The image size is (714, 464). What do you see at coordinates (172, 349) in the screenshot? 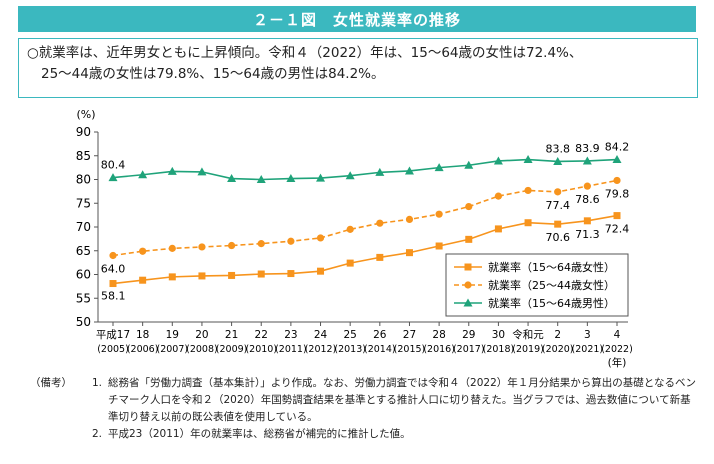
I see `x-tick-sublabel: (2007)` at bounding box center [172, 349].